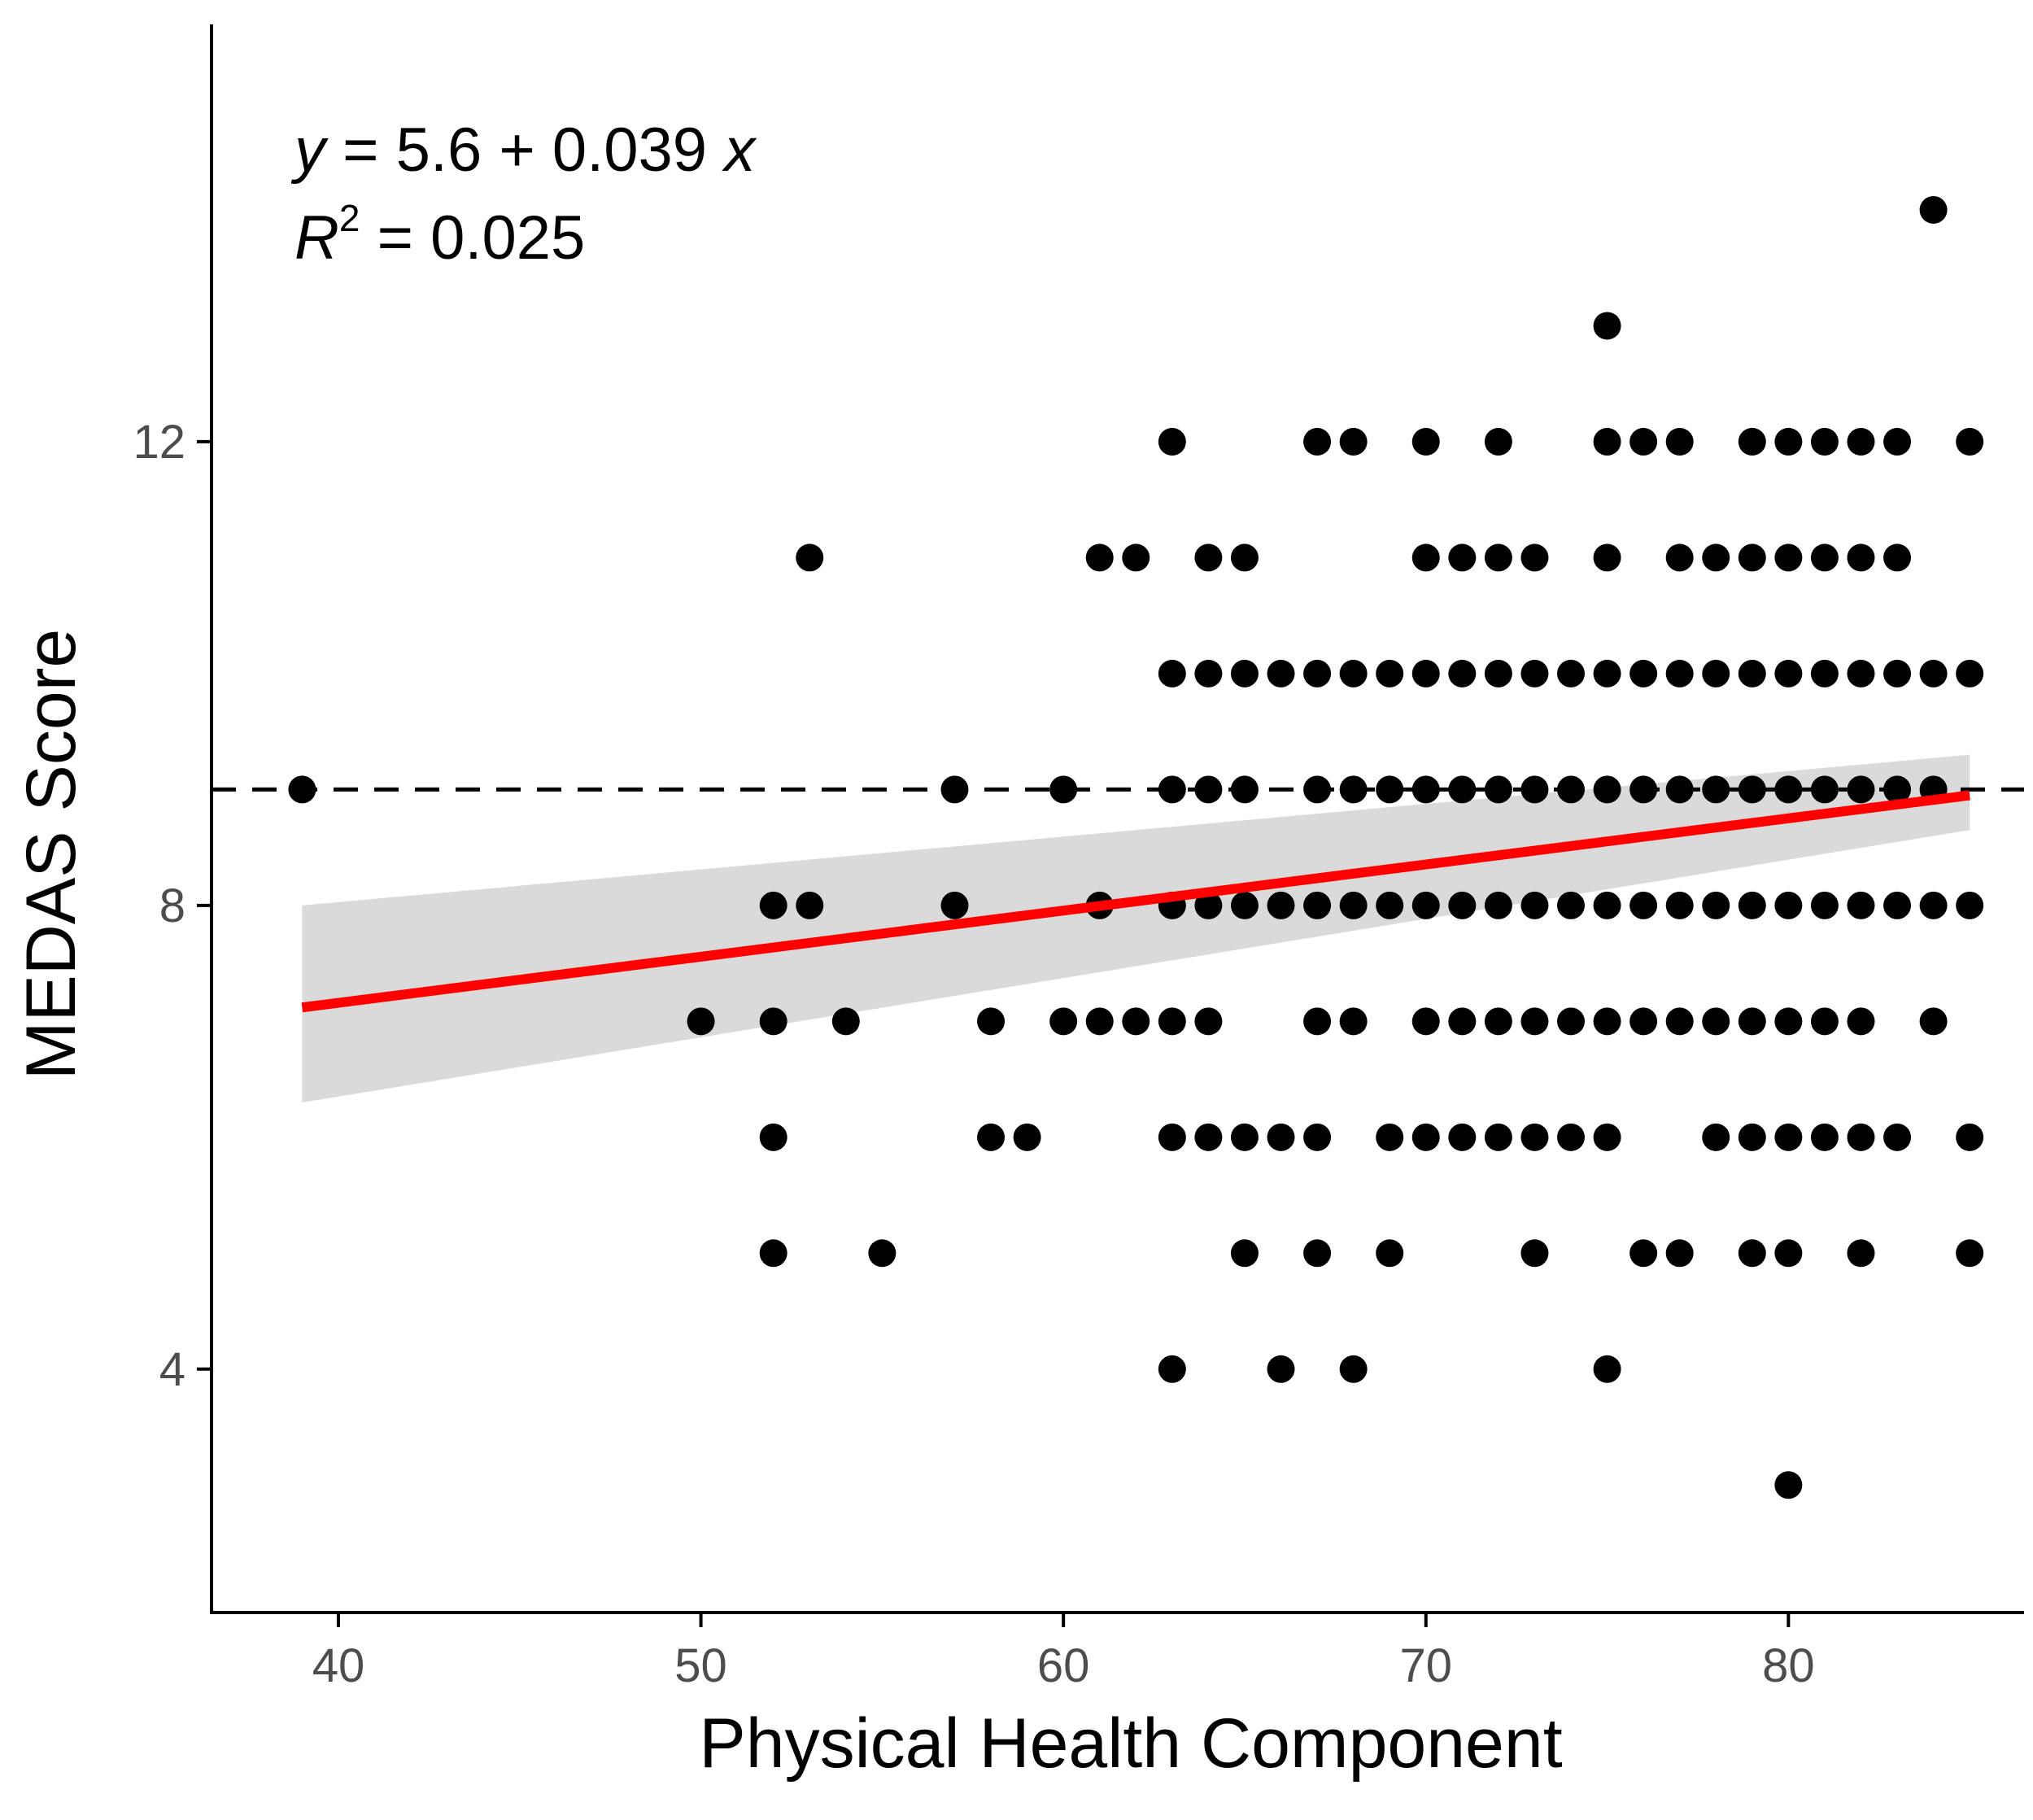 The width and height of the screenshot is (2033, 1820). Describe the element at coordinates (472, 238) in the screenshot. I see `r-squared-value: = 0.025` at that location.